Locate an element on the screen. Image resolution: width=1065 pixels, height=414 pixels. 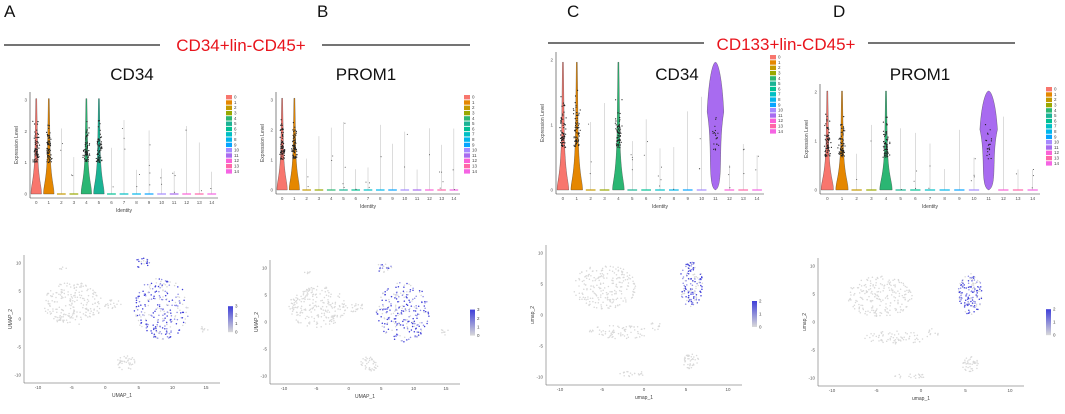
umap-xlabel: UMAP_1 is located at coordinates (365, 397).